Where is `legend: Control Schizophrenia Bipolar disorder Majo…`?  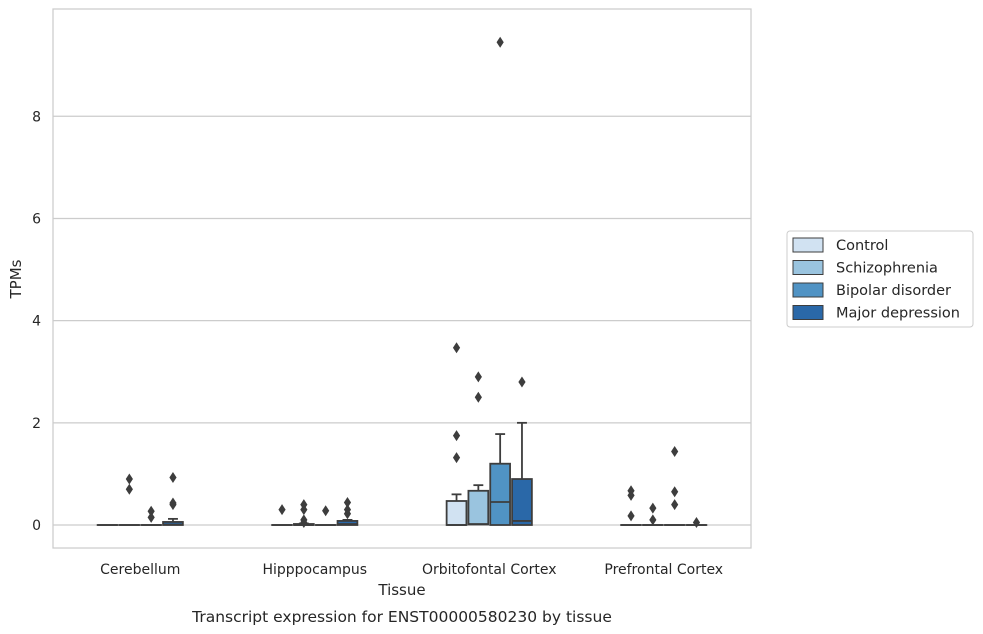
legend: Control Schizophrenia Bipolar disorder Majo… is located at coordinates (880, 279).